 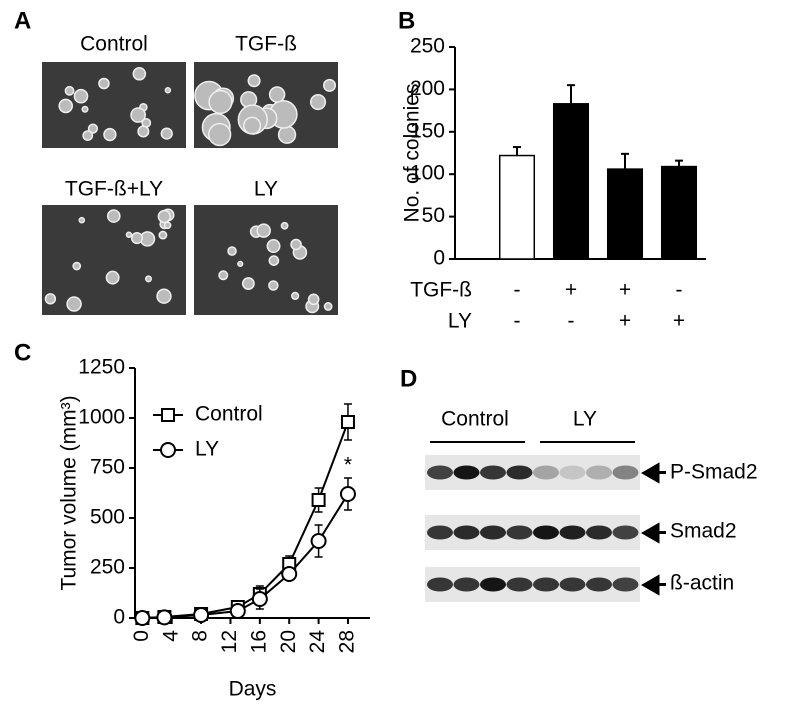 What do you see at coordinates (258, 641) in the screenshot?
I see `x-tick-label: 16` at bounding box center [258, 641].